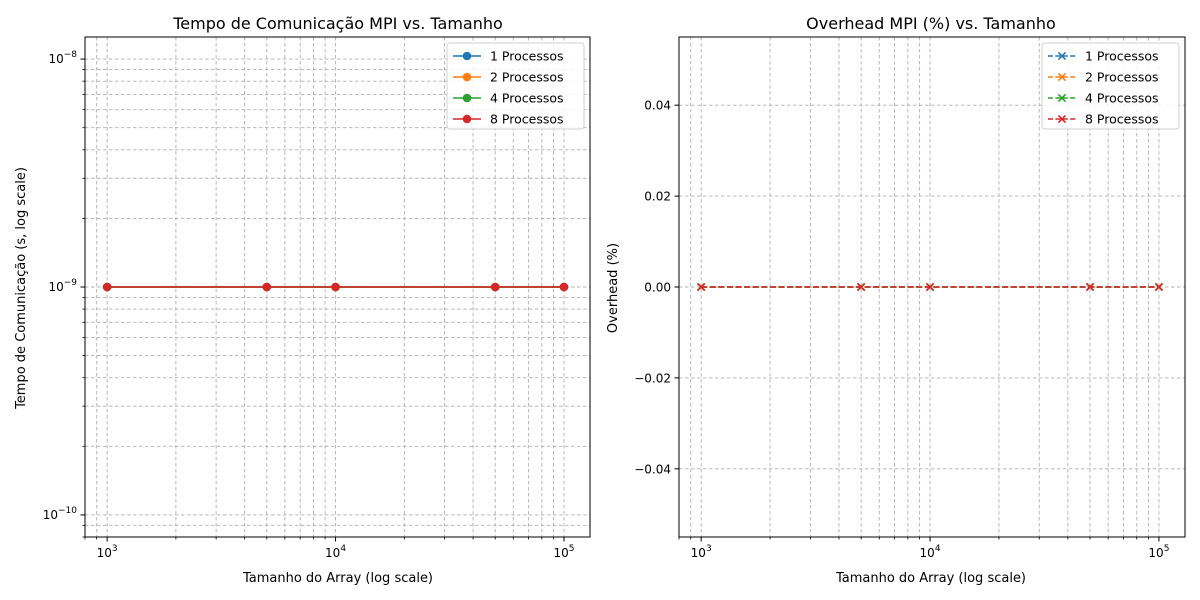 The image size is (1200, 600). What do you see at coordinates (657, 197) in the screenshot?
I see `y-tick-label: 0.02` at bounding box center [657, 197].